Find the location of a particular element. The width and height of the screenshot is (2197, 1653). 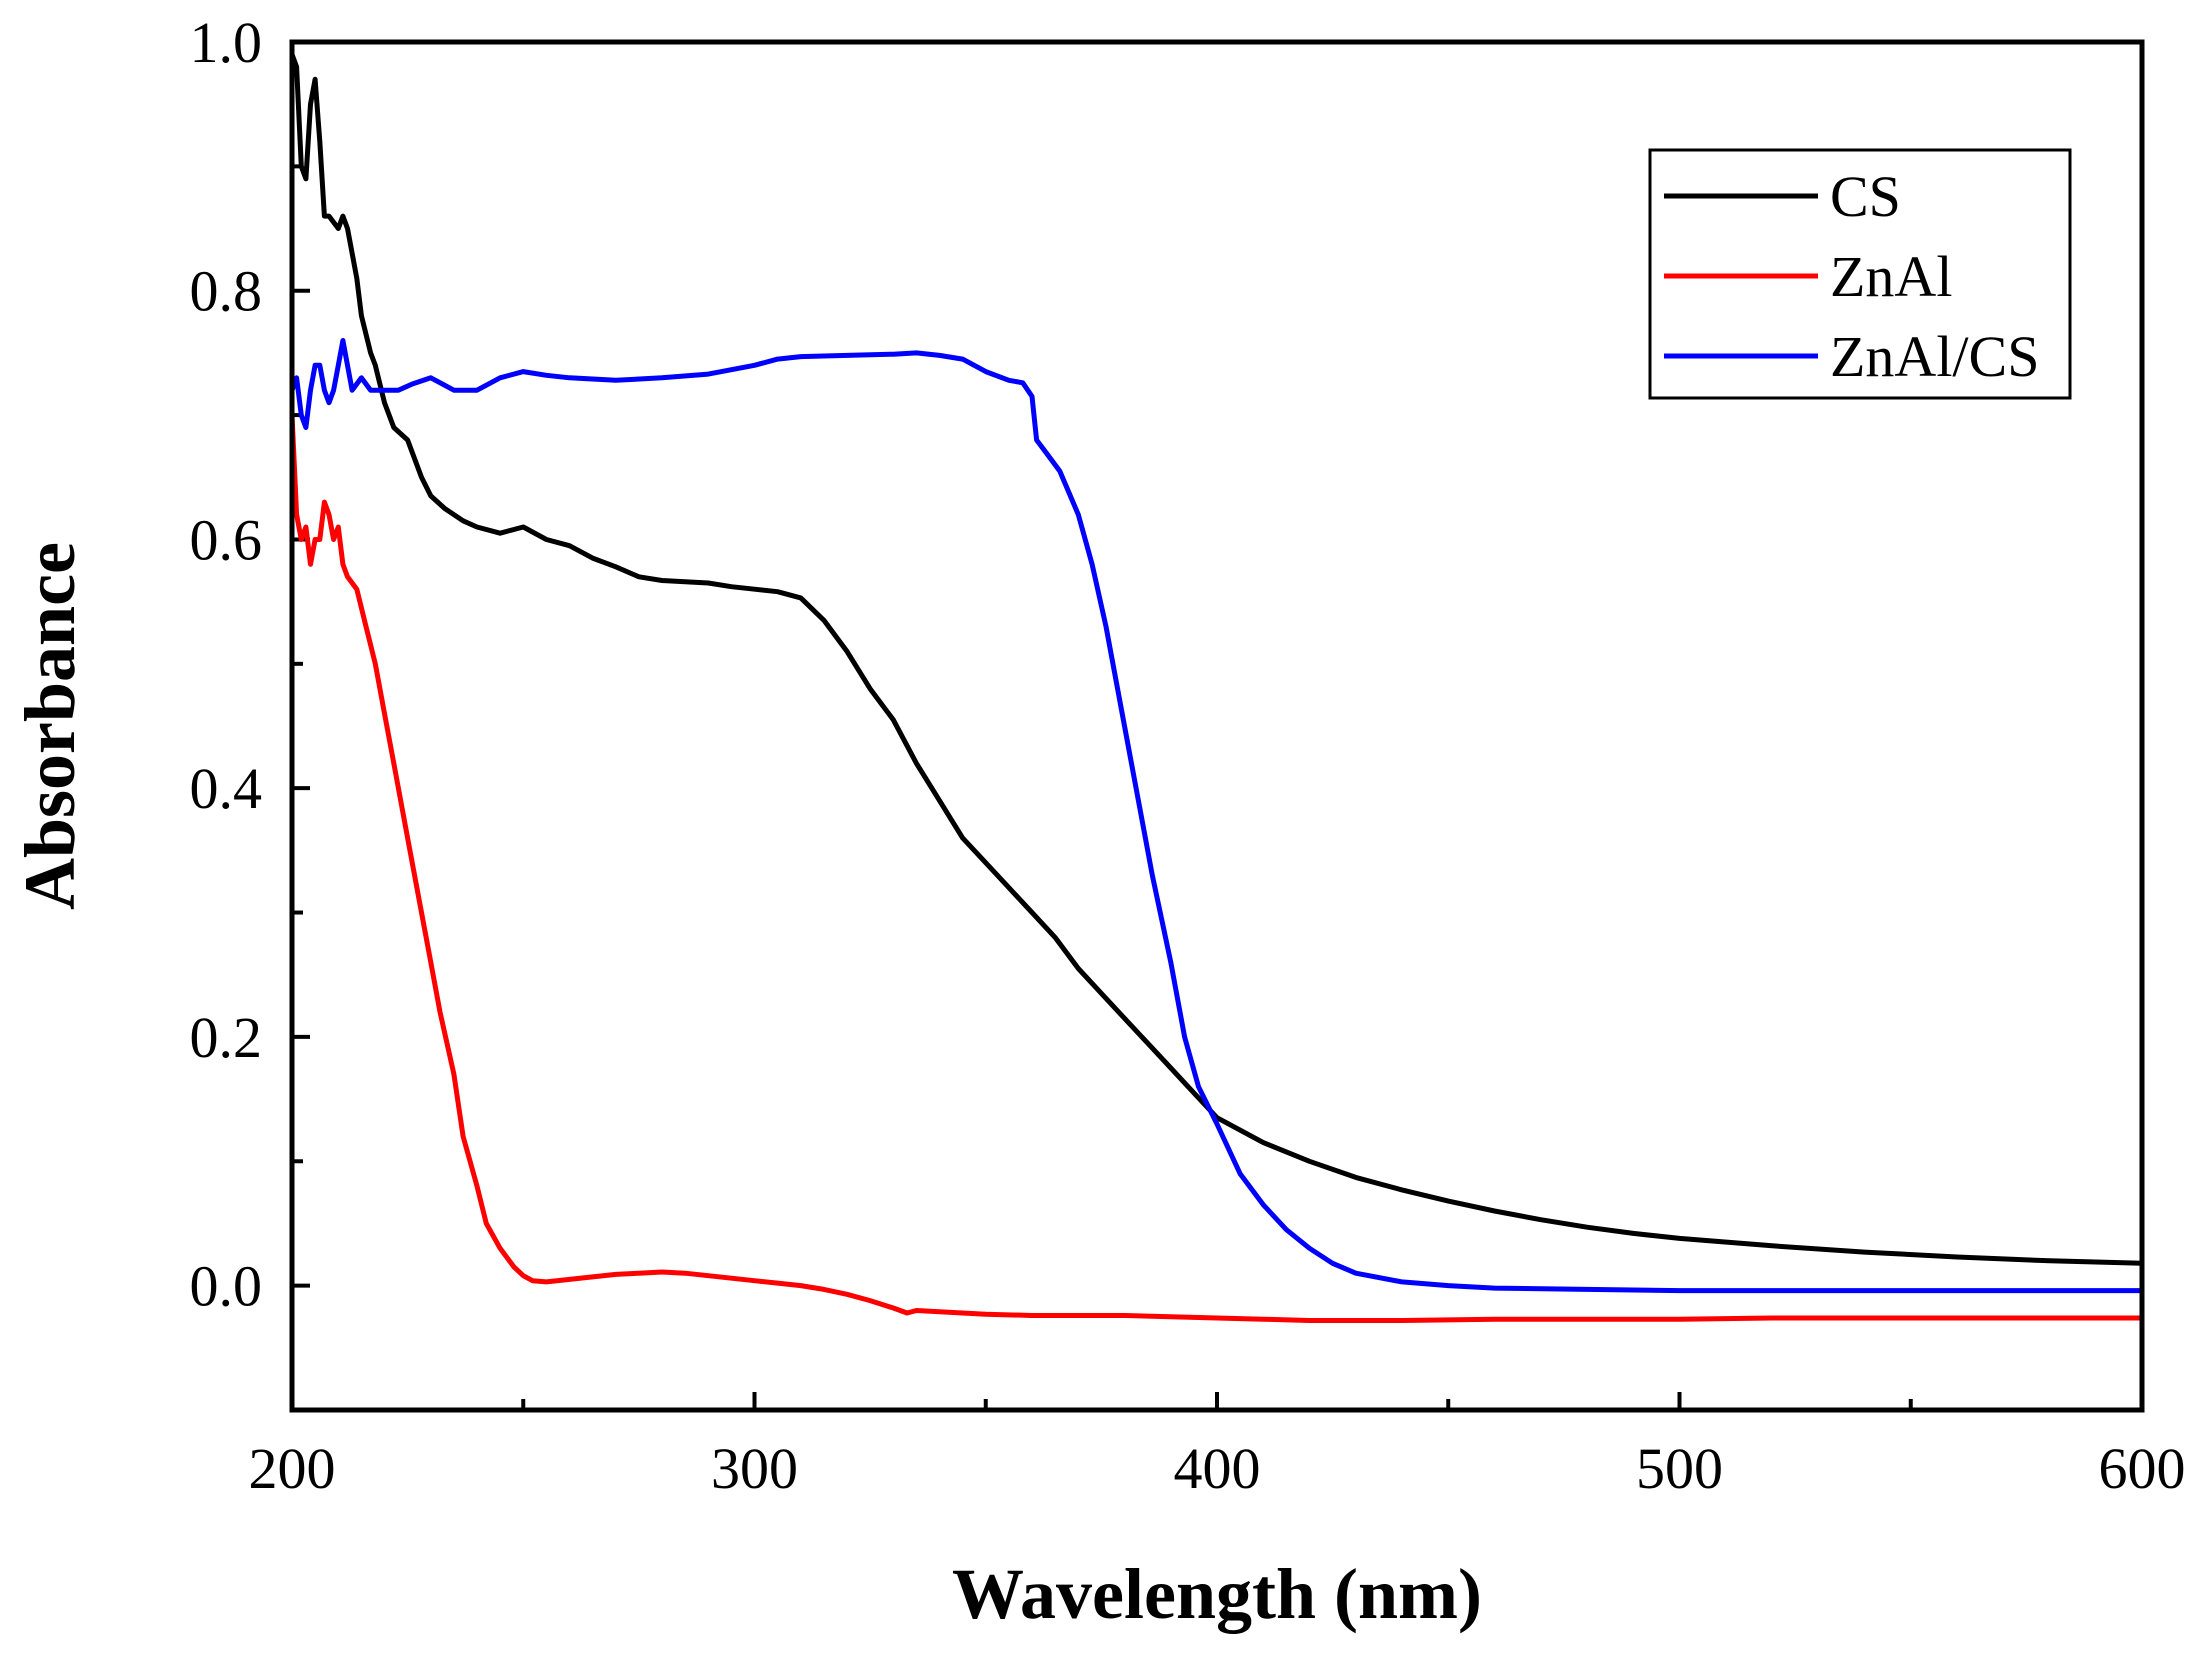

y-tick-label: 0.6 is located at coordinates (226, 539).